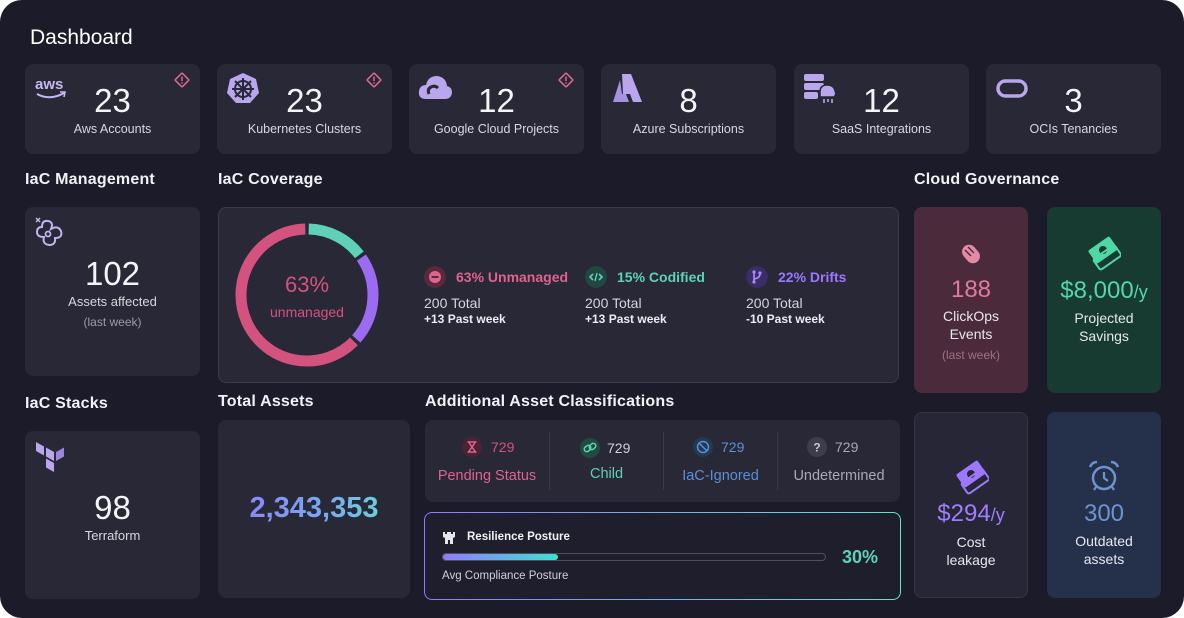  Describe the element at coordinates (500, 557) in the screenshot. I see `resilience-progress-fill` at that location.